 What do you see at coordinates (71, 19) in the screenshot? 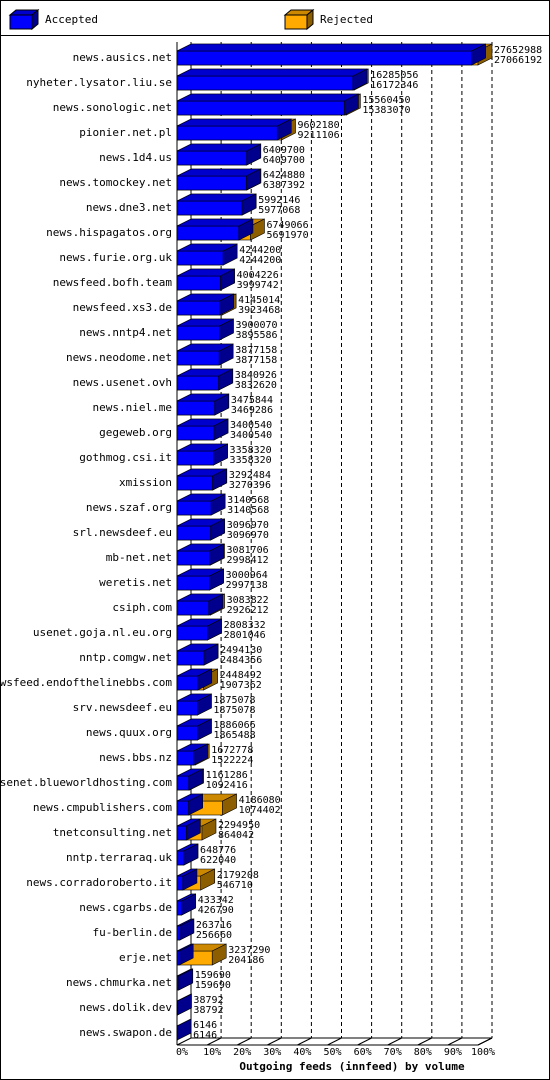
I see `legend-label: Accepted` at bounding box center [71, 19].